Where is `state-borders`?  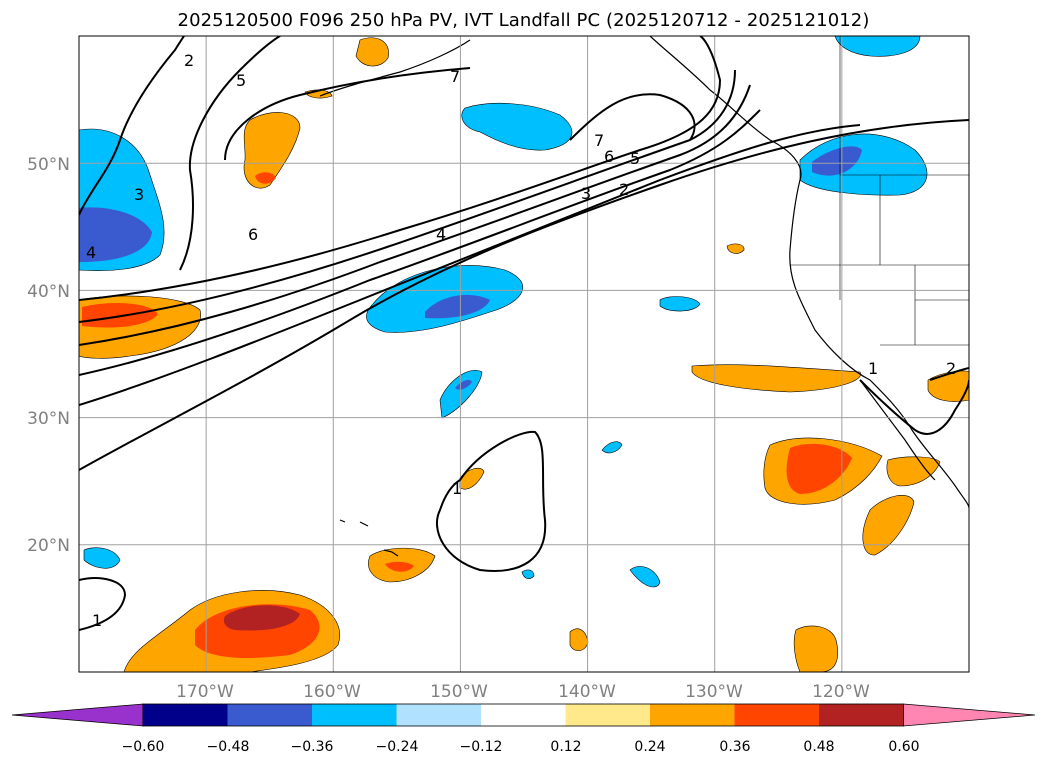 state-borders is located at coordinates (879, 191).